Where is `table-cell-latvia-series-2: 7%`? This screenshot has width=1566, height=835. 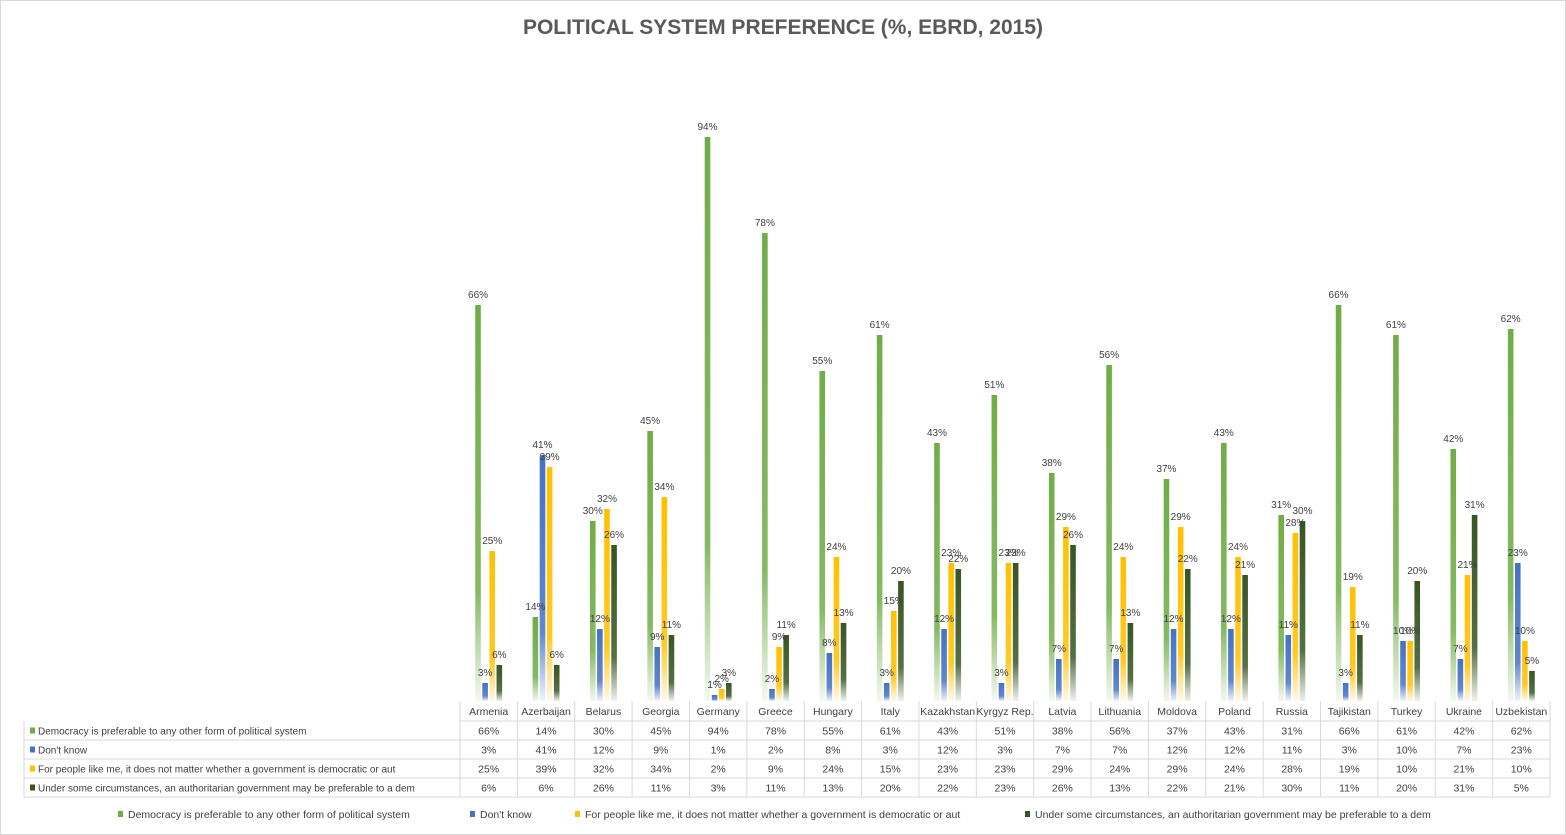 table-cell-latvia-series-2: 7% is located at coordinates (1062, 751).